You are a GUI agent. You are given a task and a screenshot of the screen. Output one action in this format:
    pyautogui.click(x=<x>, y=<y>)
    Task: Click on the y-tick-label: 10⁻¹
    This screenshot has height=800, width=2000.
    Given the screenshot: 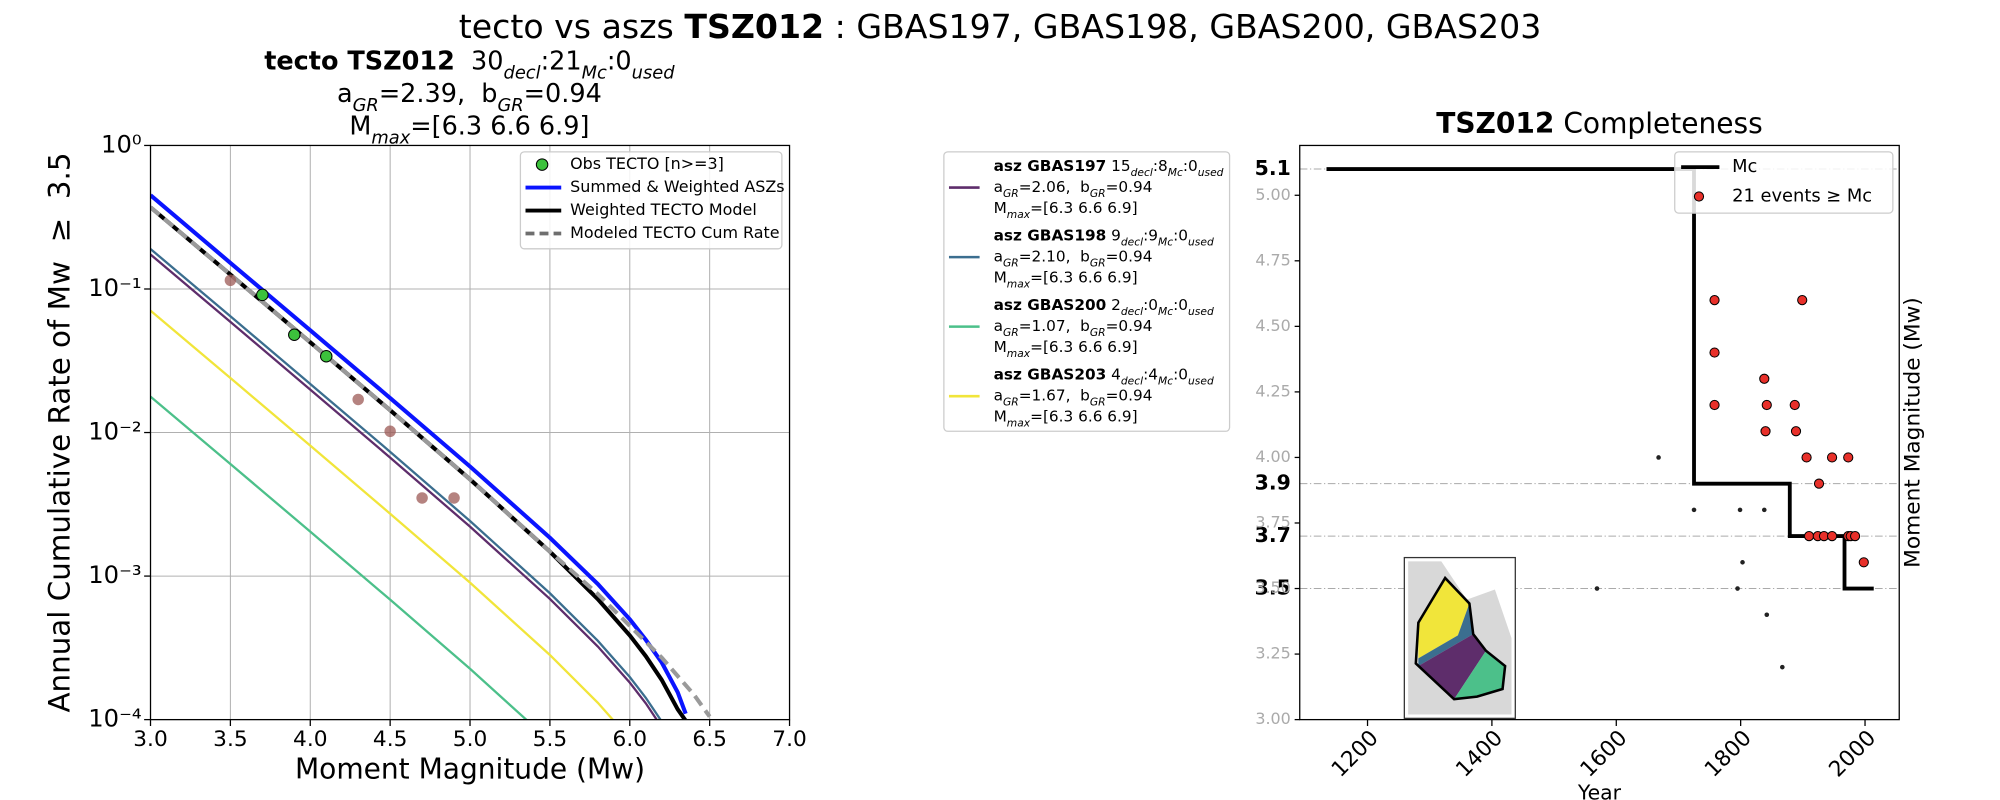 What is the action you would take?
    pyautogui.click(x=114, y=288)
    